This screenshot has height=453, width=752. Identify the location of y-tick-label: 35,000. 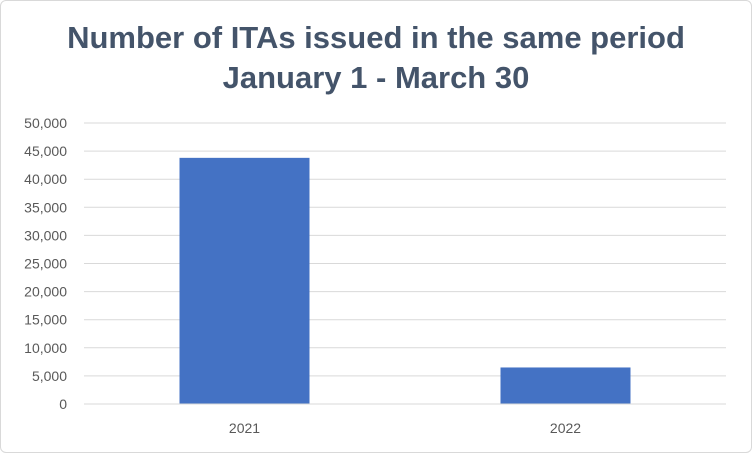
(45, 207).